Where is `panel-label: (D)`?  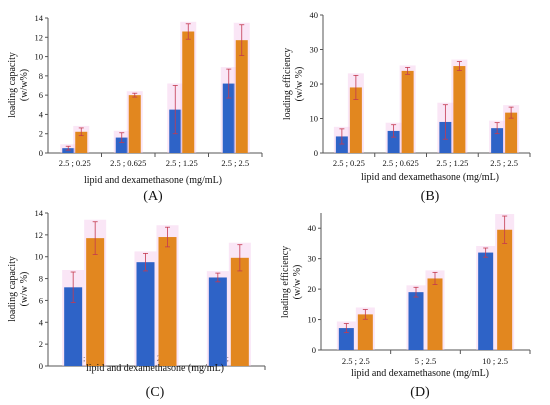 panel-label: (D) is located at coordinates (420, 392).